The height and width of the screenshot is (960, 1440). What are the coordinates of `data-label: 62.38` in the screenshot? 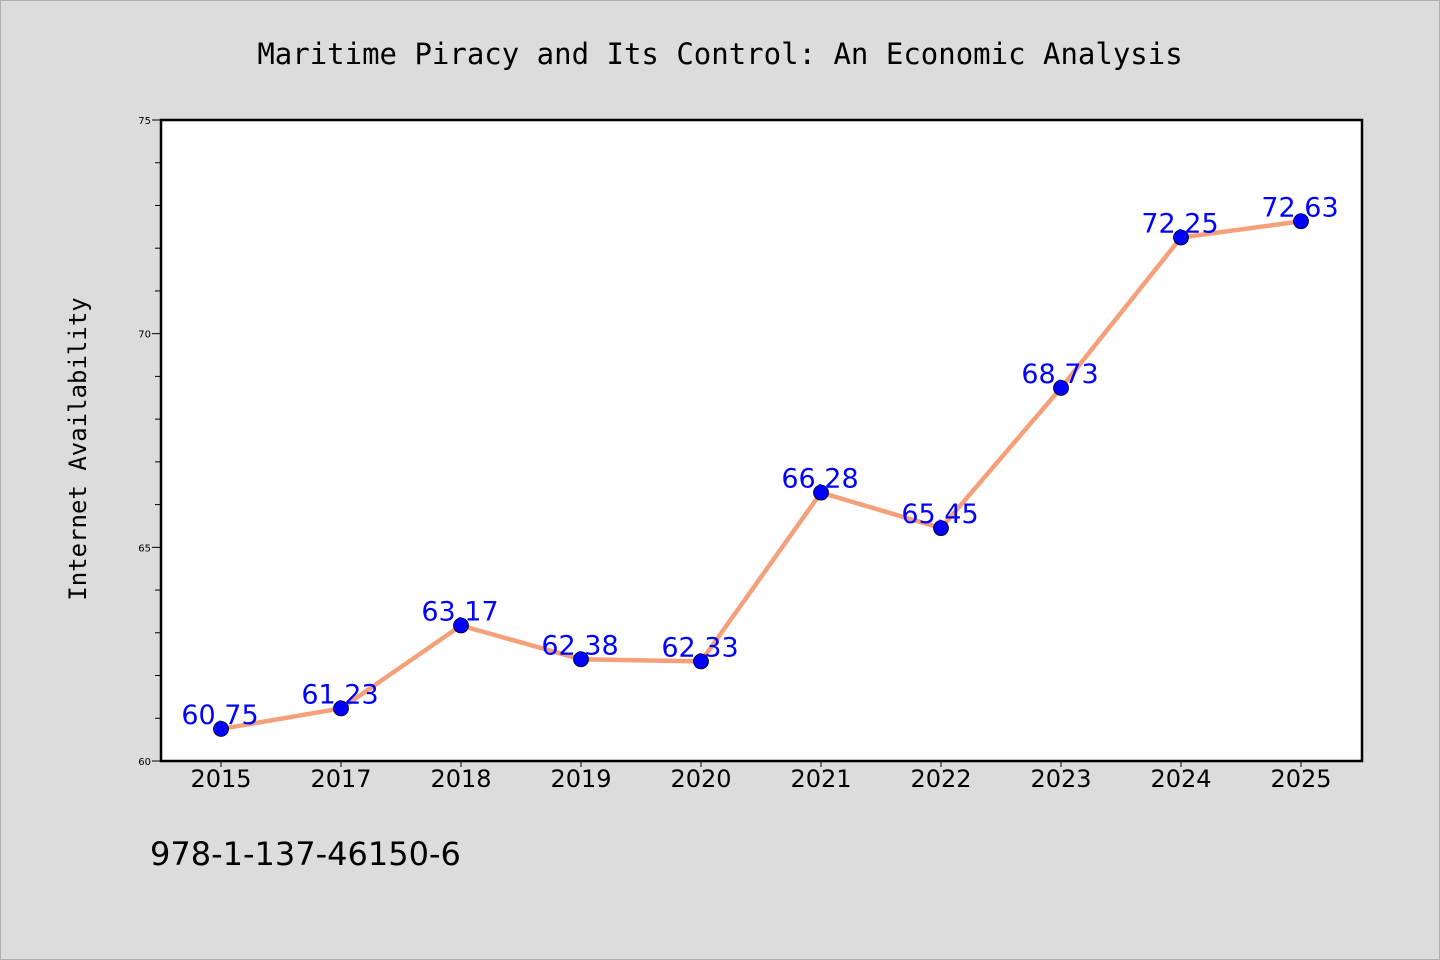 It's located at (579, 645).